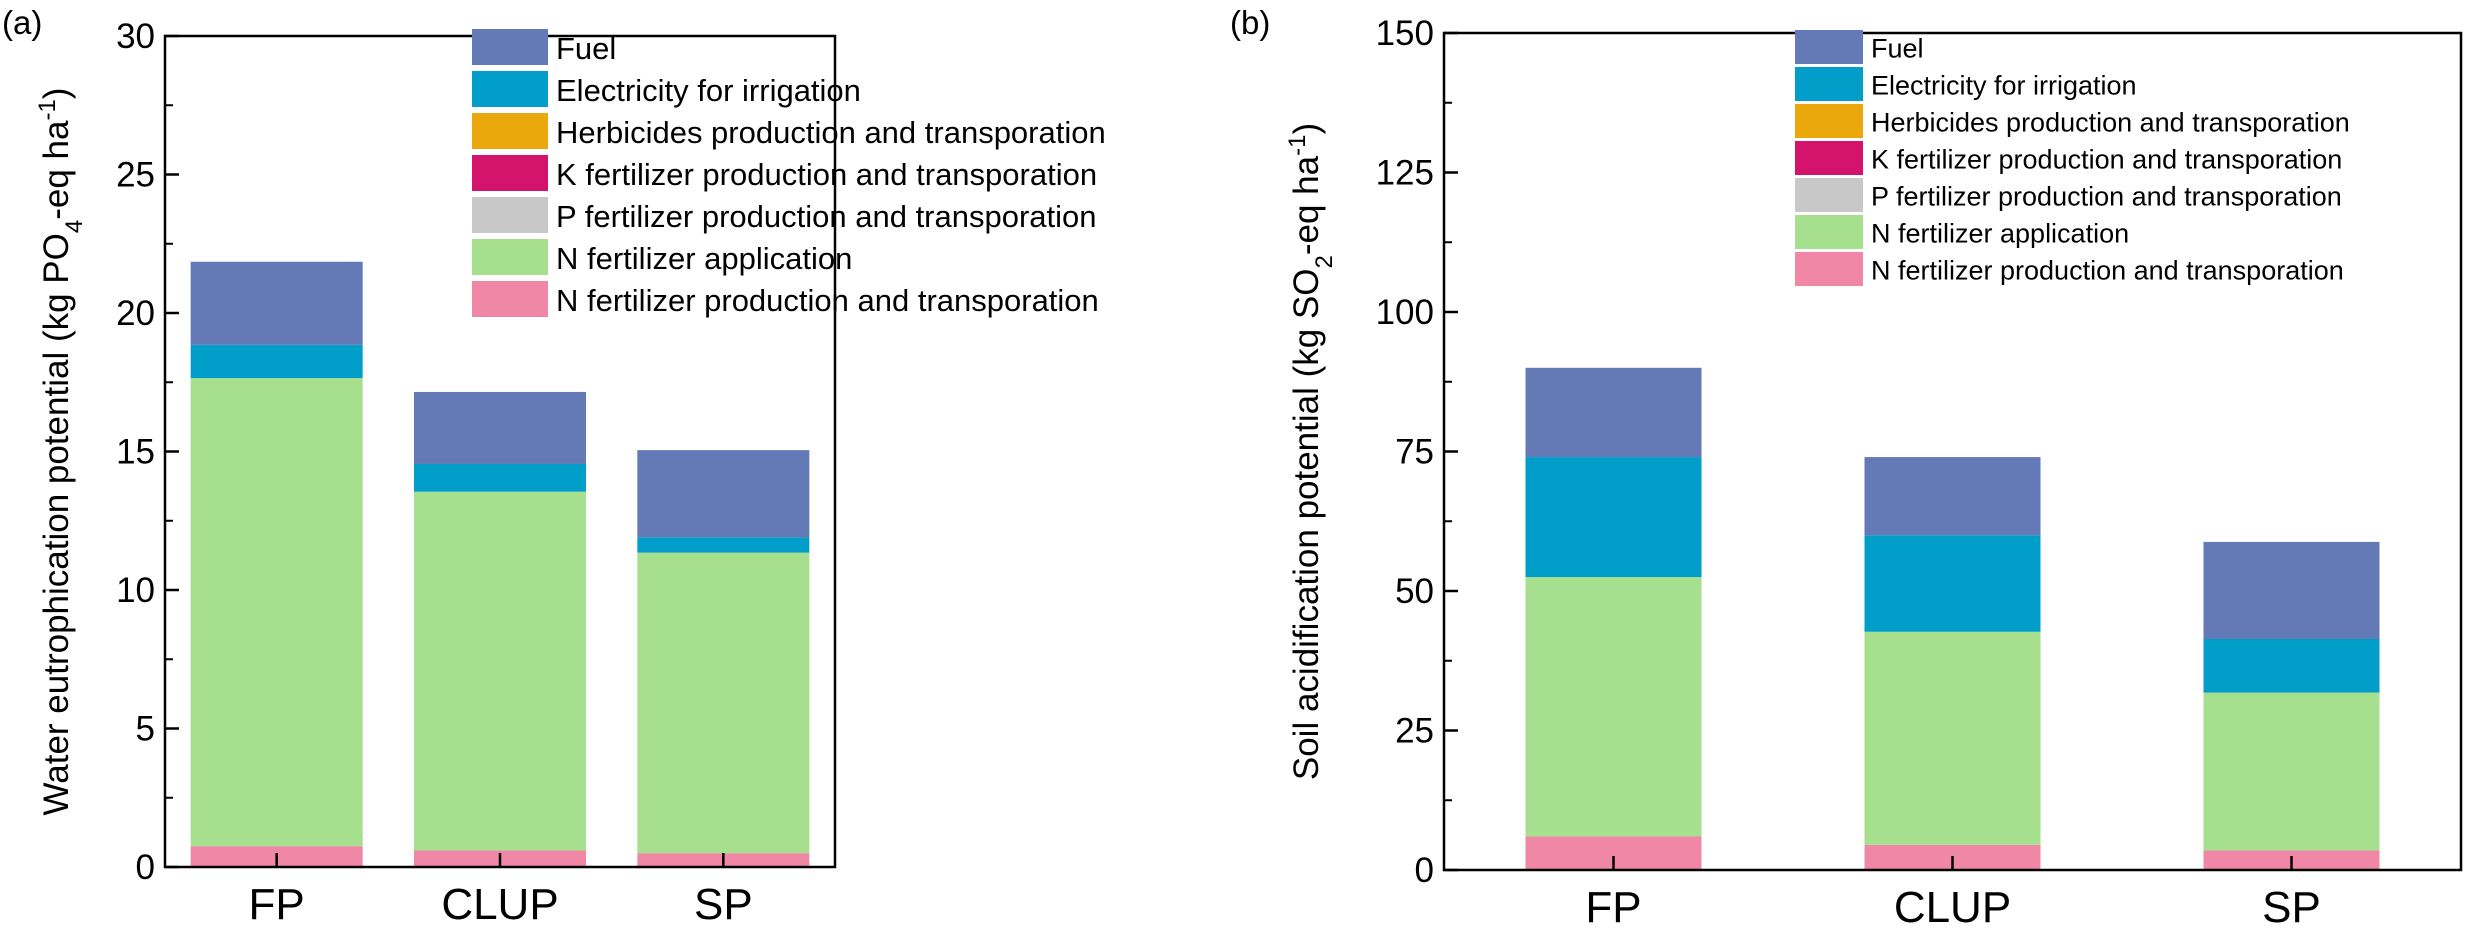 The height and width of the screenshot is (941, 2476). What do you see at coordinates (22, 22) in the screenshot?
I see `panel-label: (a)` at bounding box center [22, 22].